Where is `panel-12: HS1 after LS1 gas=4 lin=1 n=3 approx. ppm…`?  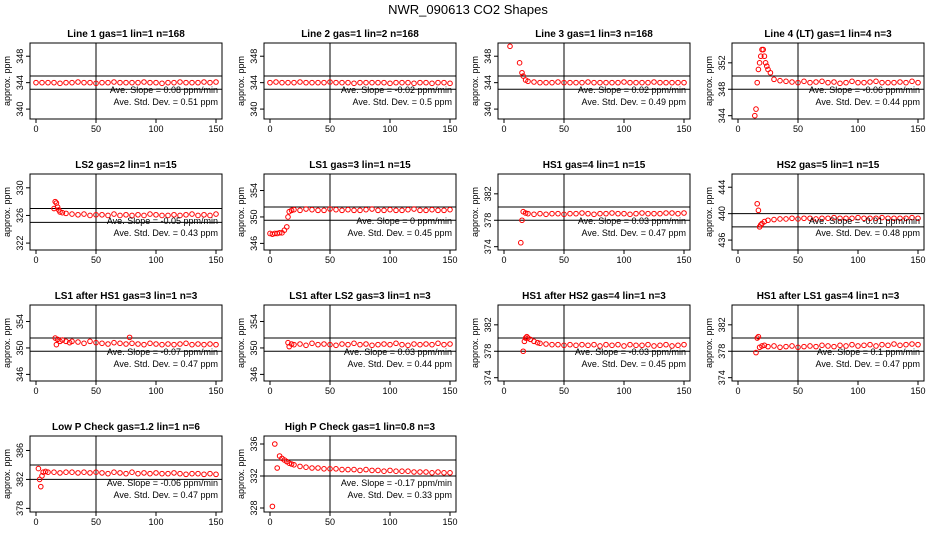 panel-12: HS1 after LS1 gas=4 lin=1 n=3 approx. ppm… is located at coordinates (815, 343).